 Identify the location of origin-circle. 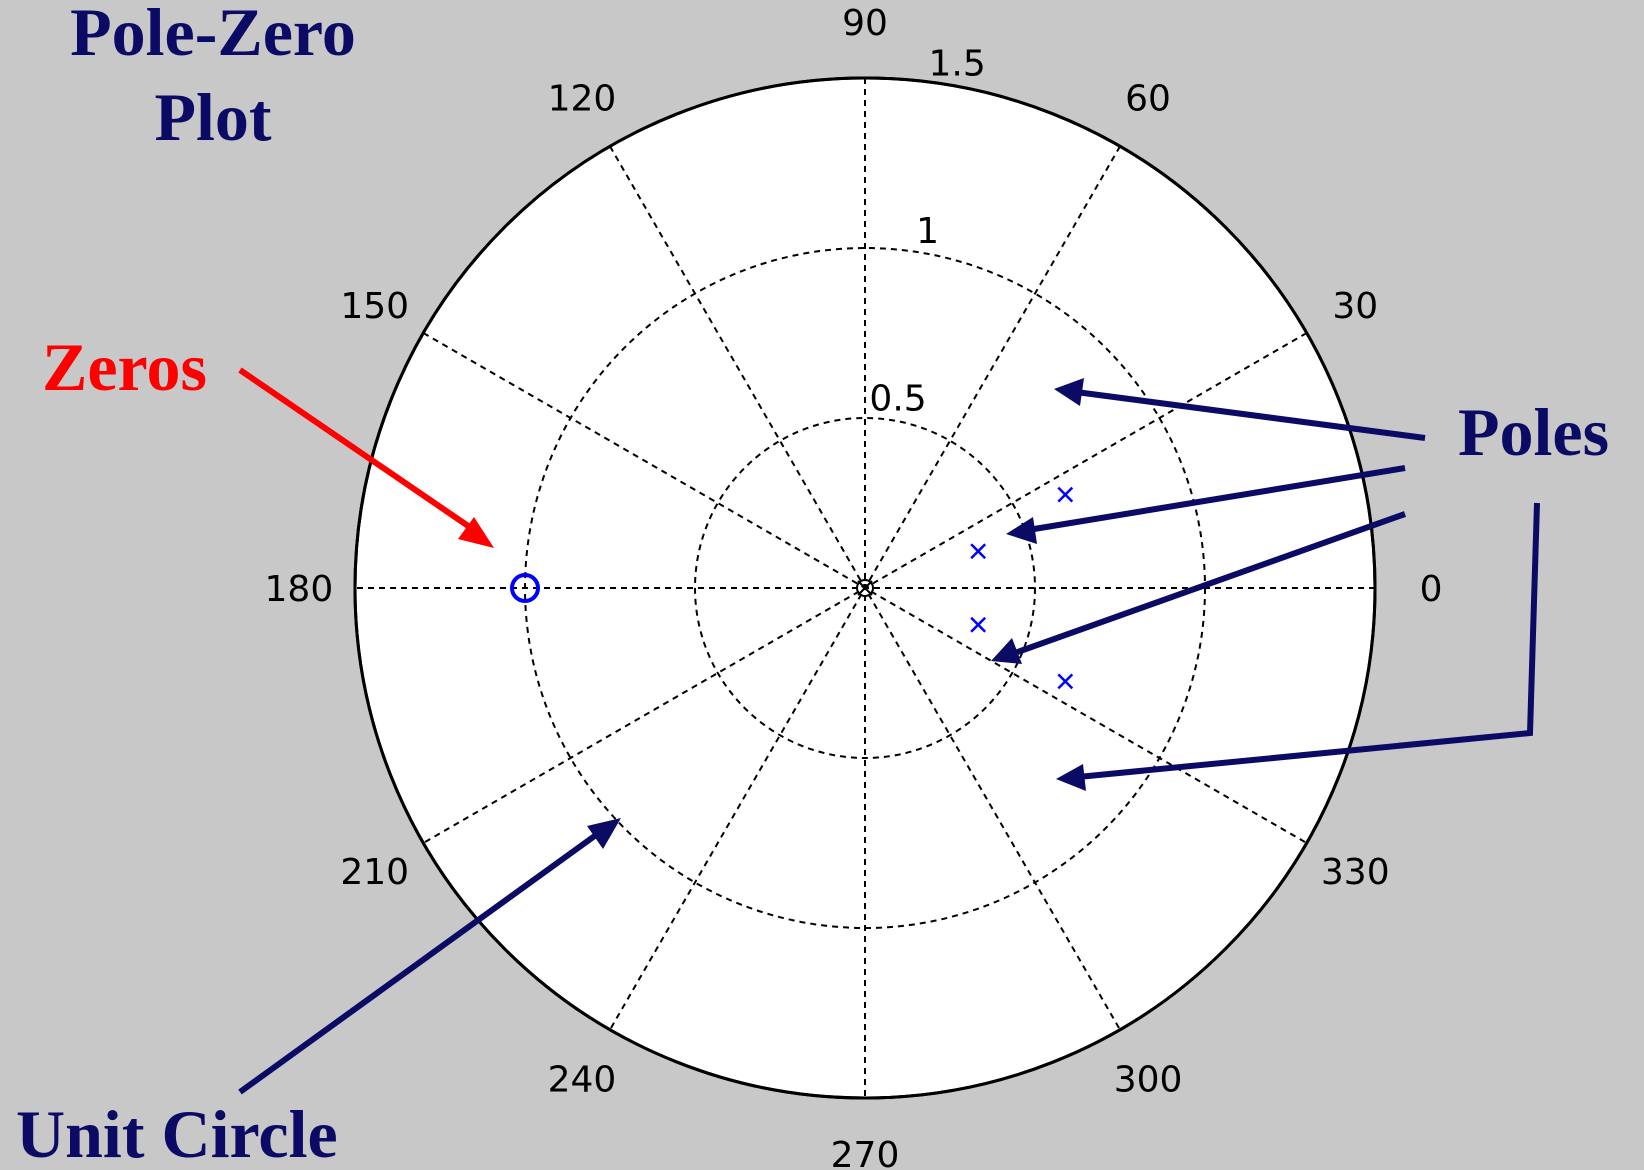
(865, 588).